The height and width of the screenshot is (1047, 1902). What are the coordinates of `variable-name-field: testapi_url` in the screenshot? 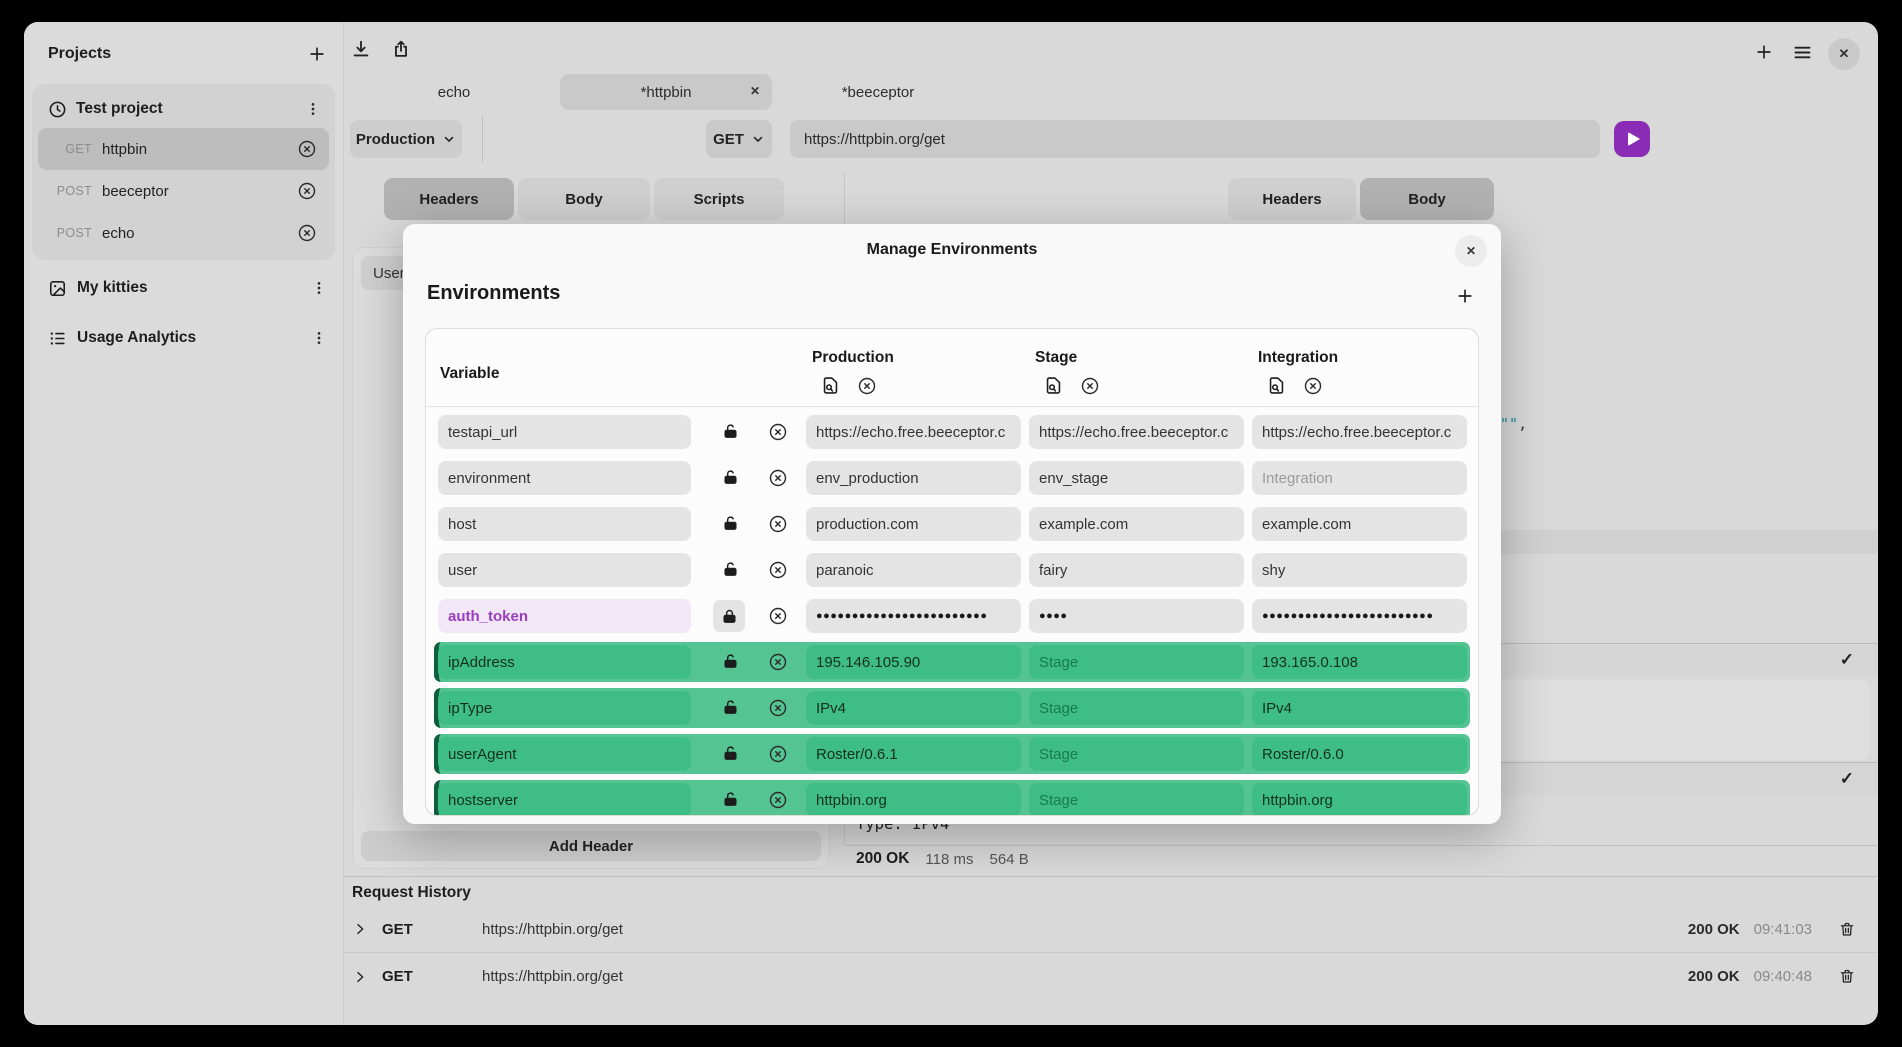 It's located at (564, 432).